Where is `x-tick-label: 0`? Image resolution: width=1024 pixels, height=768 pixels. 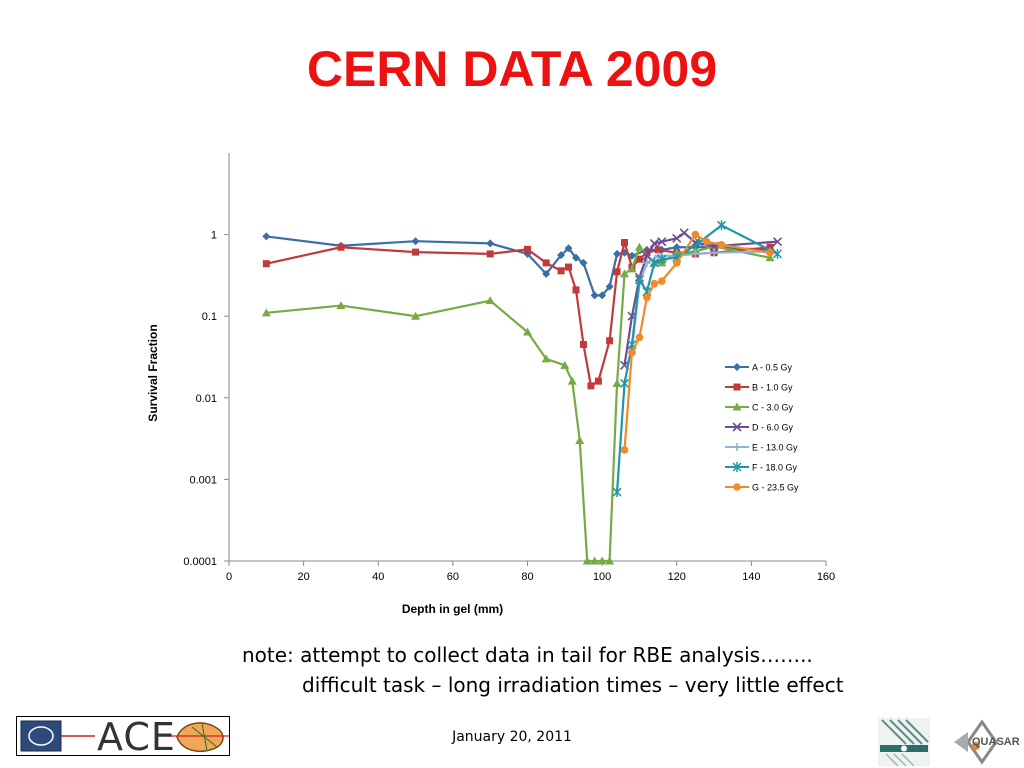 x-tick-label: 0 is located at coordinates (229, 577).